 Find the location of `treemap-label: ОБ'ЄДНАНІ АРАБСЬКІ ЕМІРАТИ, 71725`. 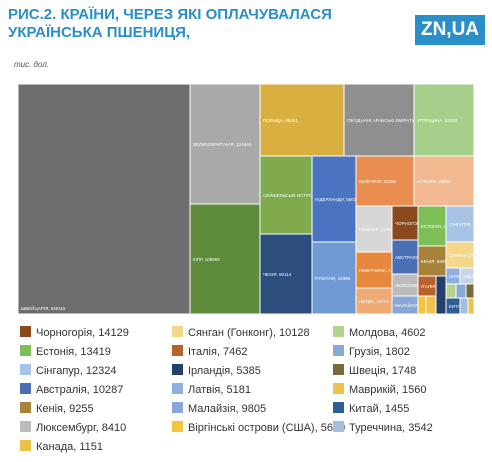

treemap-label: ОБ'ЄДНАНІ АРАБСЬКІ ЕМІРАТИ, 71725 is located at coordinates (388, 120).